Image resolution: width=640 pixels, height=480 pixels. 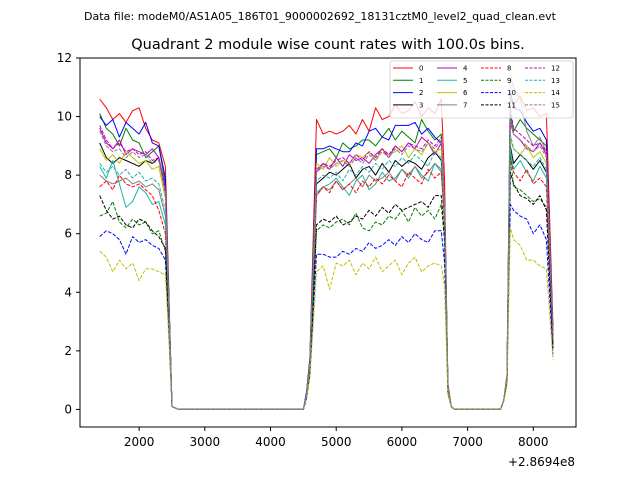 I want to click on legend-label-3: 3, so click(x=421, y=105).